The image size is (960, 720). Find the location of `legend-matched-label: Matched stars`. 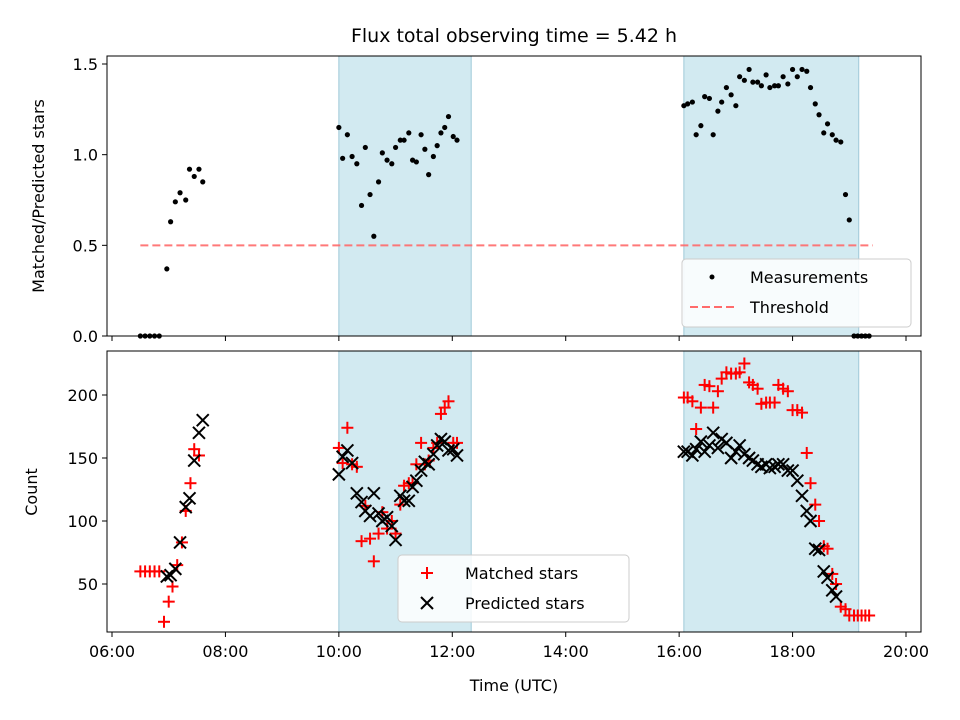

legend-matched-label: Matched stars is located at coordinates (521, 573).